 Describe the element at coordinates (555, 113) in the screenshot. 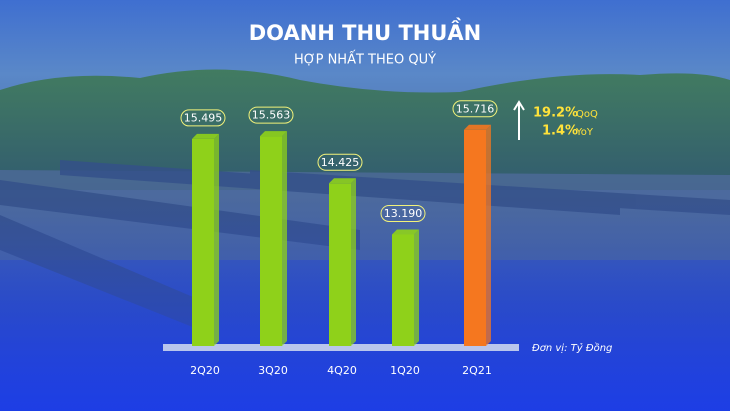

I see `growth-value: 19.2%` at that location.